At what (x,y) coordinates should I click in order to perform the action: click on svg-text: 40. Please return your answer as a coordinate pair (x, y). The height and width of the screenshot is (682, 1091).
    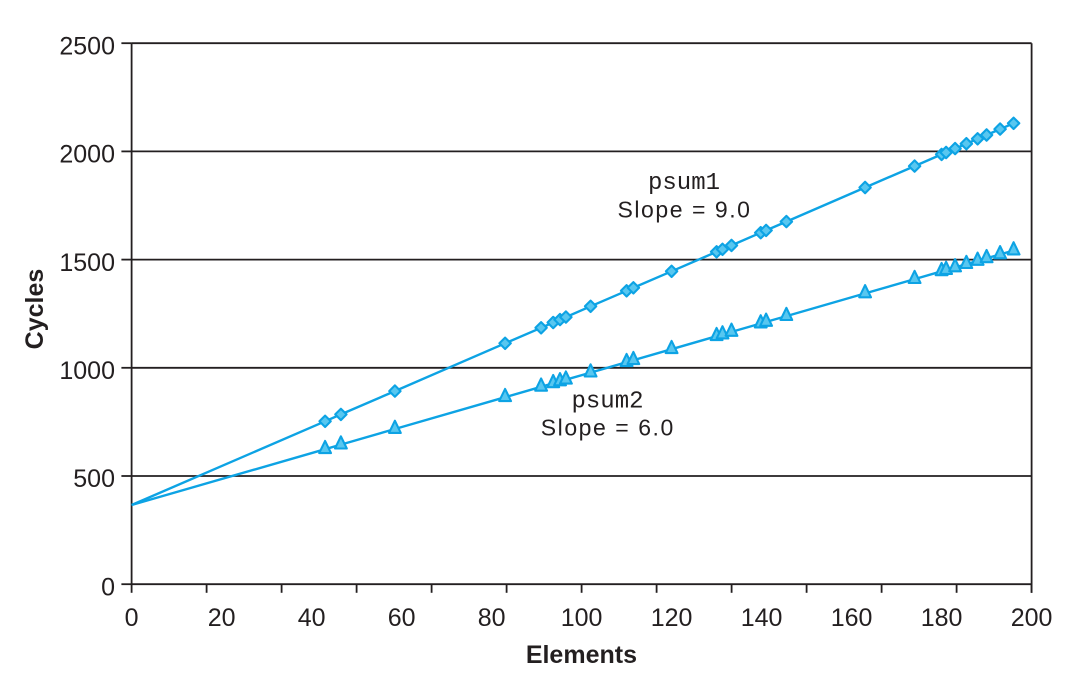
    Looking at the image, I should click on (312, 618).